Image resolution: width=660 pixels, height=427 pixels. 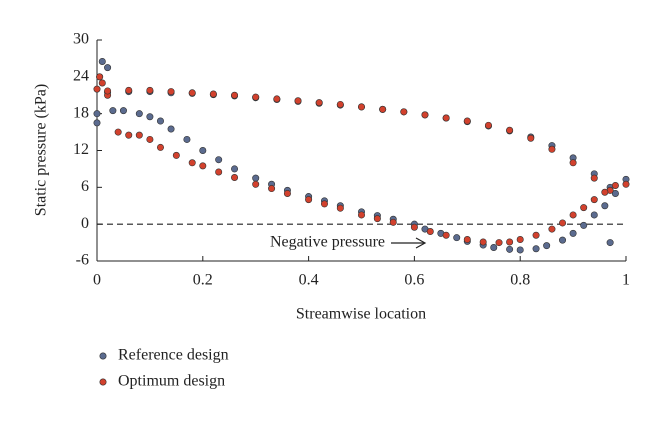 I want to click on x-tick-label: 1, so click(x=626, y=280).